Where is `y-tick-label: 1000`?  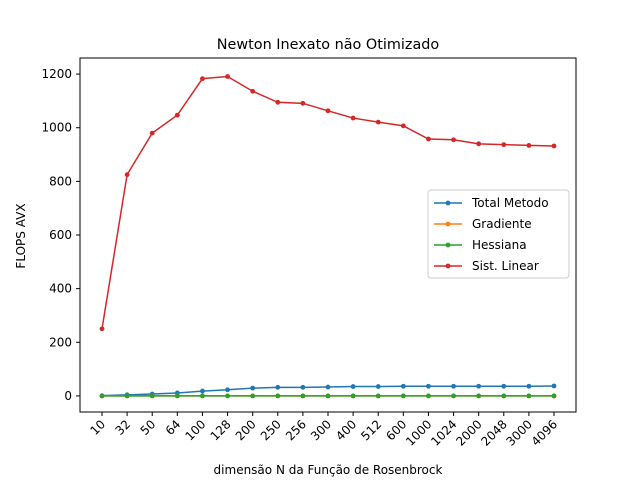
y-tick-label: 1000 is located at coordinates (56, 128).